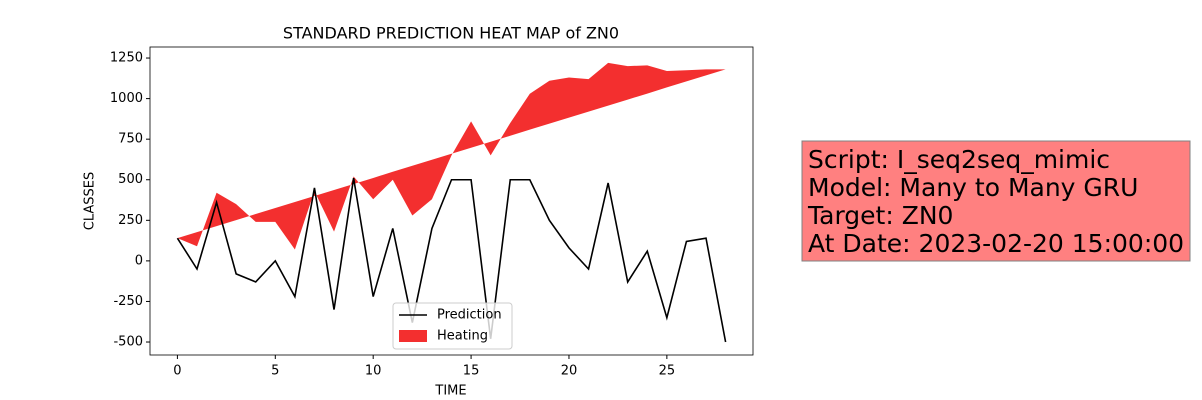  I want to click on x-tick-label: 25, so click(667, 371).